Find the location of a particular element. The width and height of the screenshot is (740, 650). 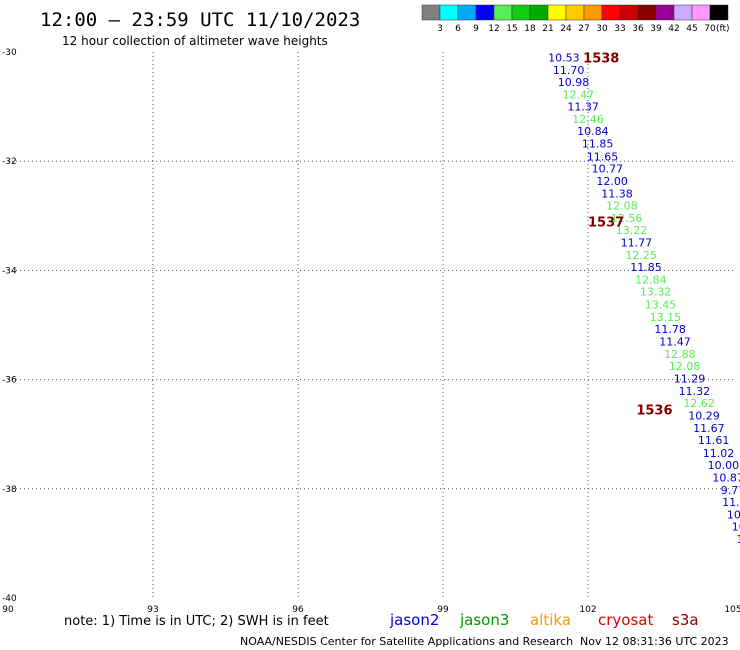

wave-height-label: 13.45 is located at coordinates (661, 304).